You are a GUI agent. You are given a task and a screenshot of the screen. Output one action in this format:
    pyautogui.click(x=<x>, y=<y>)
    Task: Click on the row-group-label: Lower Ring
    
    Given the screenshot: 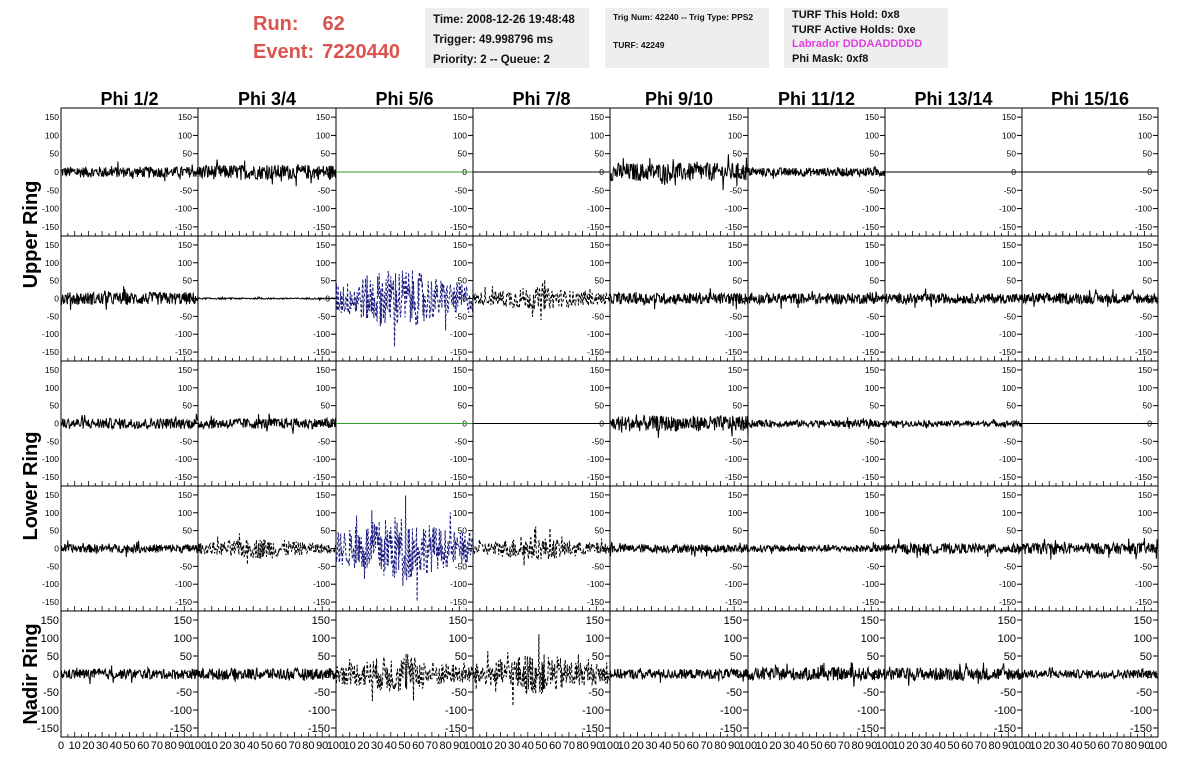 What is the action you would take?
    pyautogui.click(x=31, y=486)
    